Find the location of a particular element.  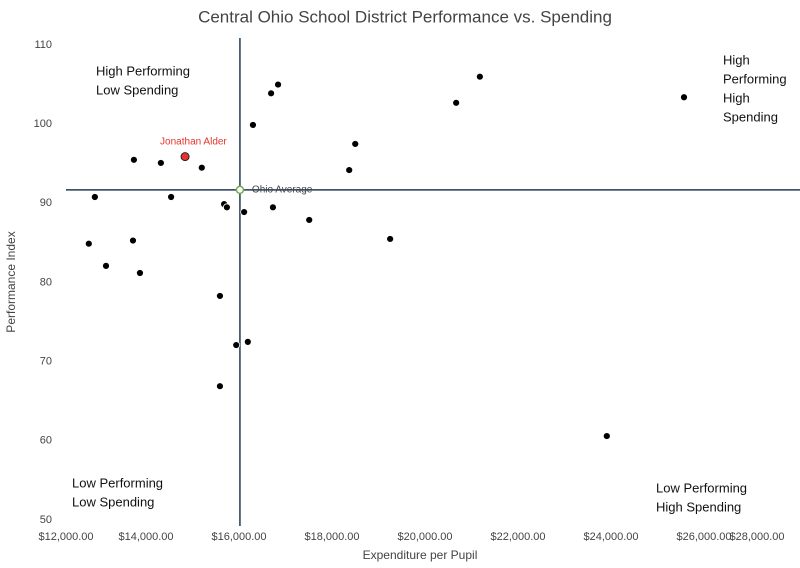

y-tick-label: 70 is located at coordinates (46, 362).